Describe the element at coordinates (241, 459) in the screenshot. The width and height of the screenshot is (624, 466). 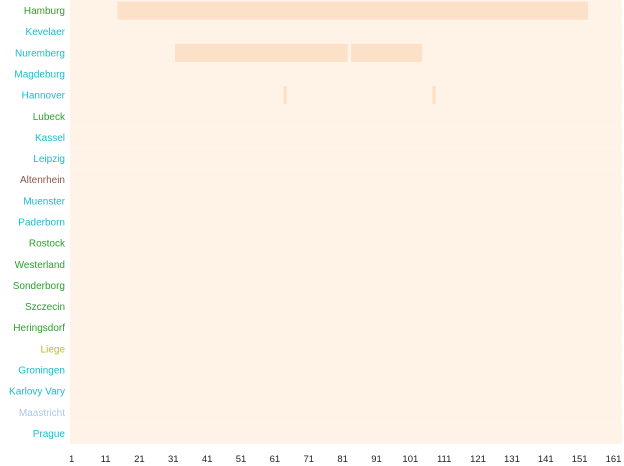
I see `x-tick-label: 51` at that location.